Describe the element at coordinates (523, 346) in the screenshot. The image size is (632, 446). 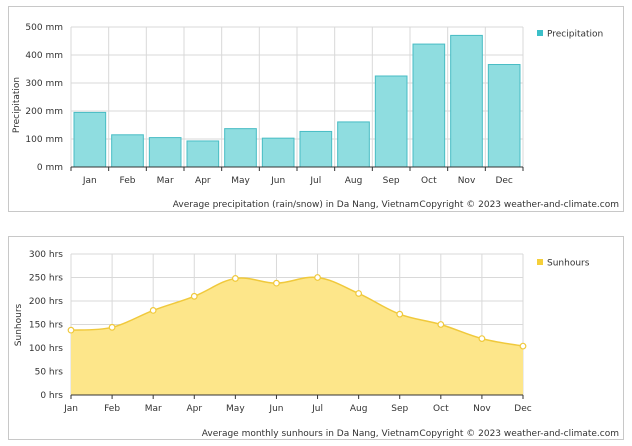
I see `sunhours-point-dec` at that location.